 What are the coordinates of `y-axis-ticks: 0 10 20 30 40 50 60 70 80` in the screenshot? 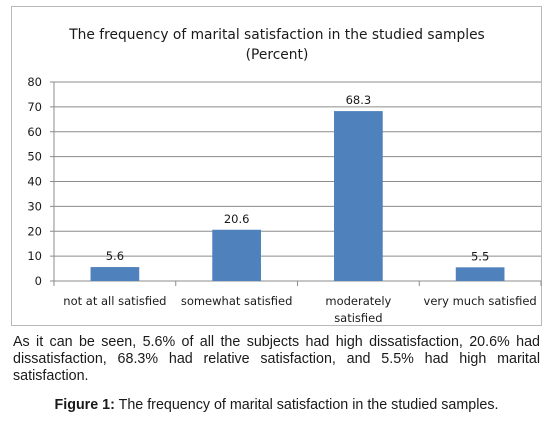 It's located at (34, 181).